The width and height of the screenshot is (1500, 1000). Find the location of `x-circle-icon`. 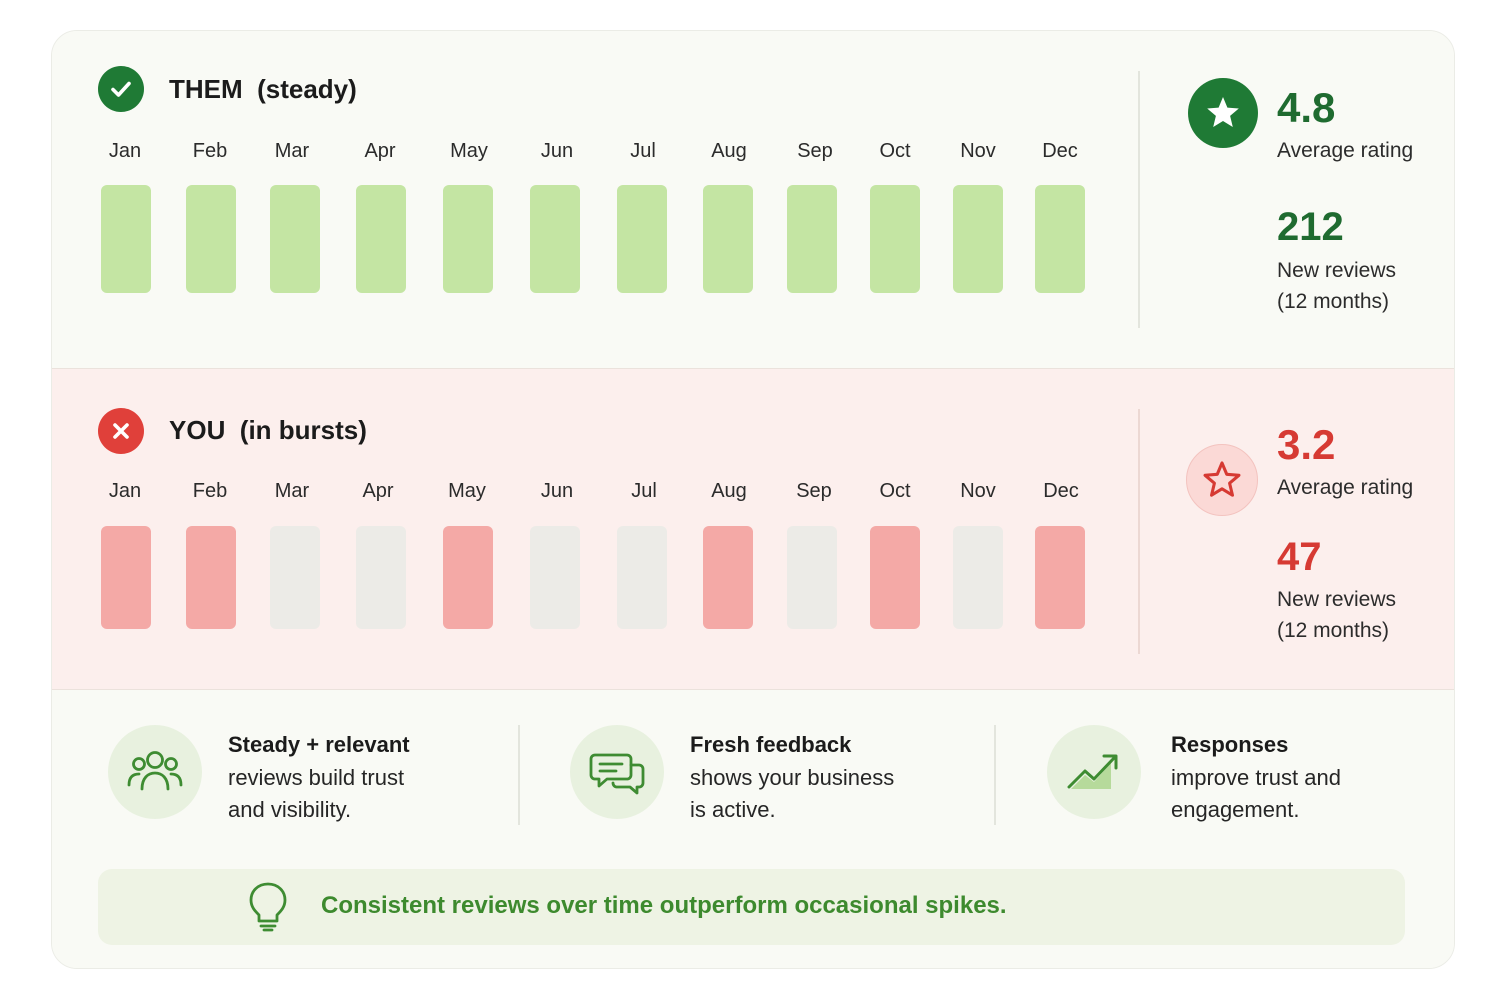

x-circle-icon is located at coordinates (121, 431).